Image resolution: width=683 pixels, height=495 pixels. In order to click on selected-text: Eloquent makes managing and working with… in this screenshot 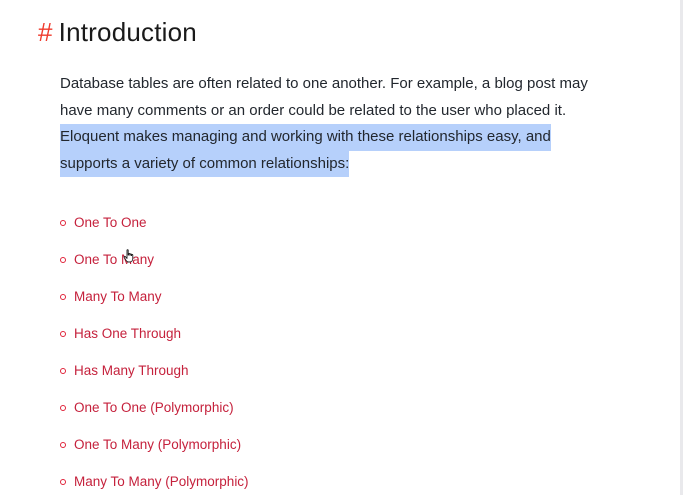, I will do `click(305, 137)`.